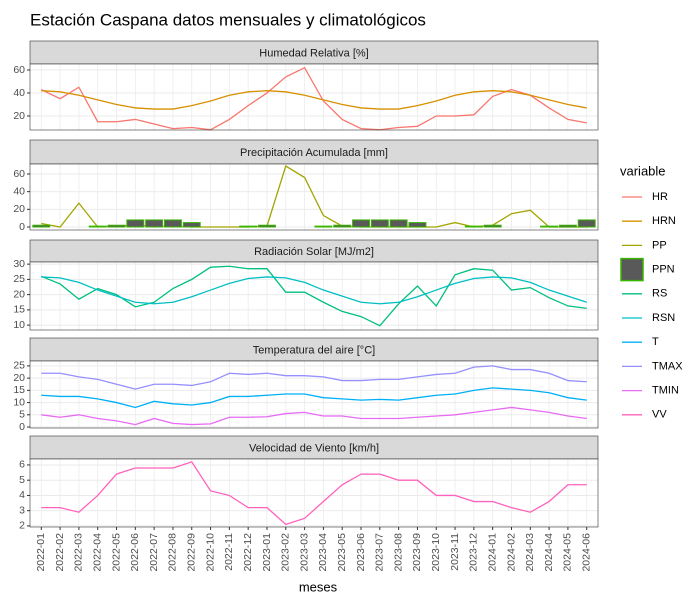 This screenshot has height=596, width=688. I want to click on x-tick-label: 2023-03, so click(304, 552).